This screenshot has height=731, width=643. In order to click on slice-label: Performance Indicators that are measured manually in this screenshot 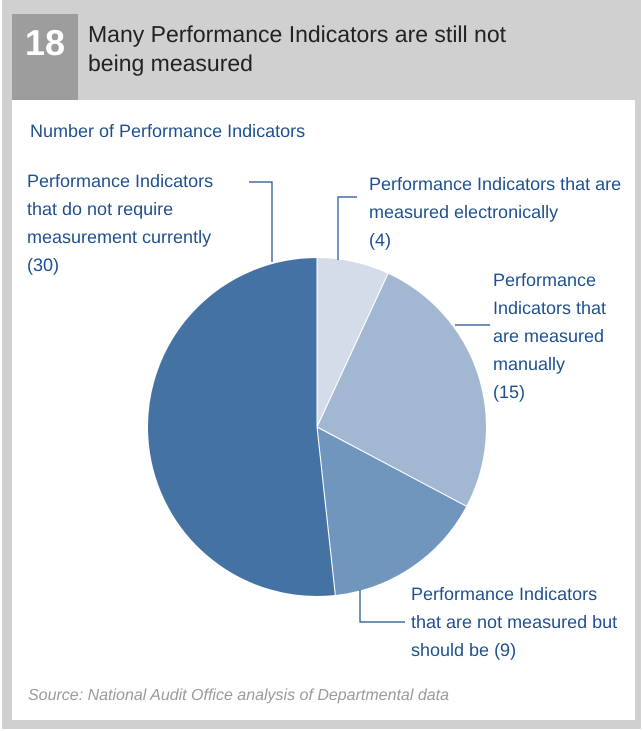, I will do `click(549, 322)`.